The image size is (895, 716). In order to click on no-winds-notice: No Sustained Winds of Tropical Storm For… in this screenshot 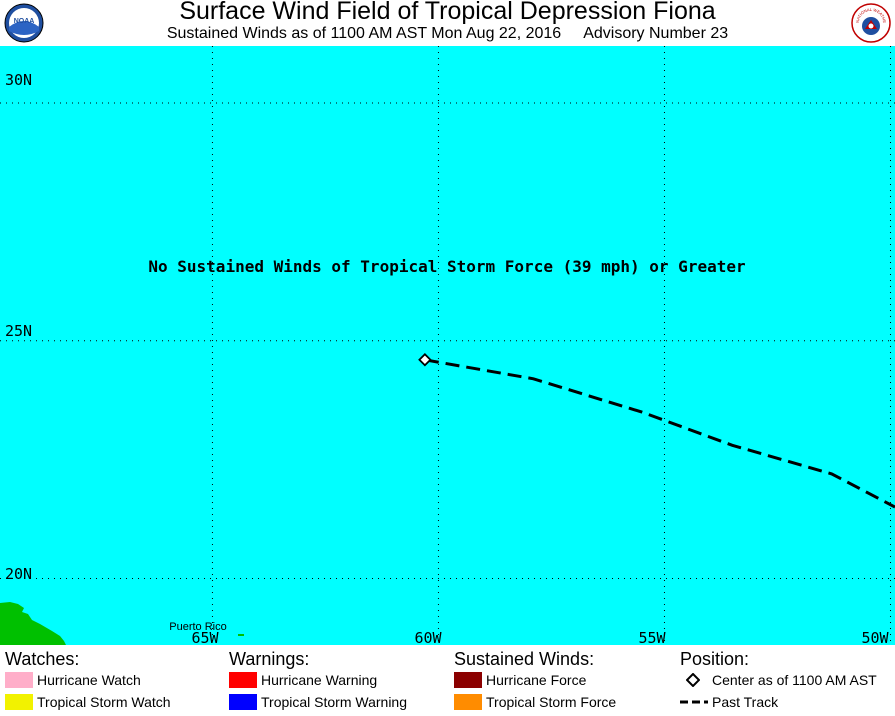, I will do `click(446, 266)`.